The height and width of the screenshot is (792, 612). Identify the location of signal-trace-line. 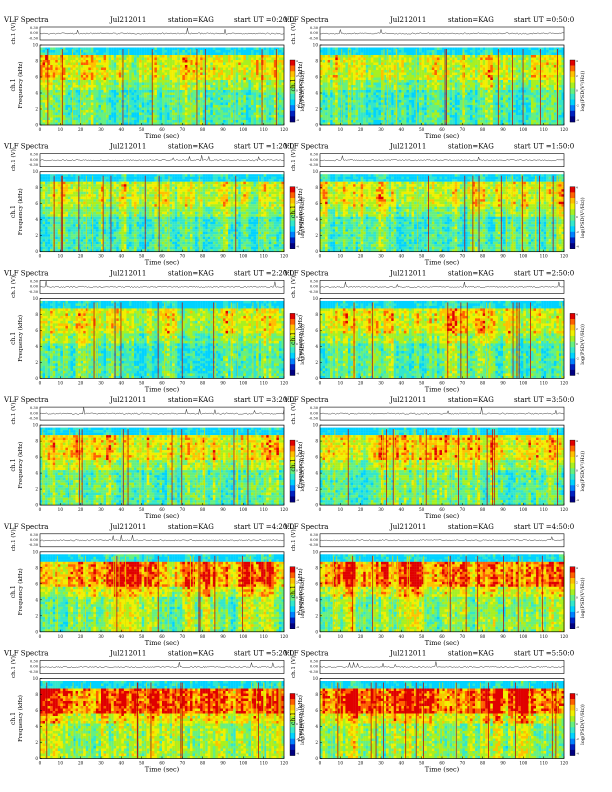
(162, 31).